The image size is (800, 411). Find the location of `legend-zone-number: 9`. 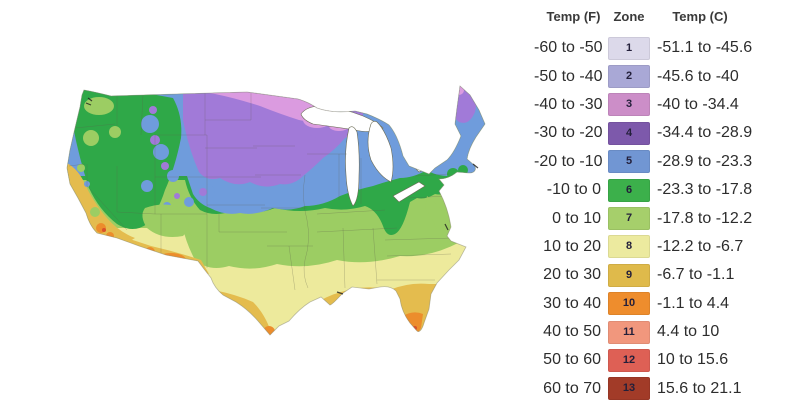

legend-zone-number: 9 is located at coordinates (629, 274).